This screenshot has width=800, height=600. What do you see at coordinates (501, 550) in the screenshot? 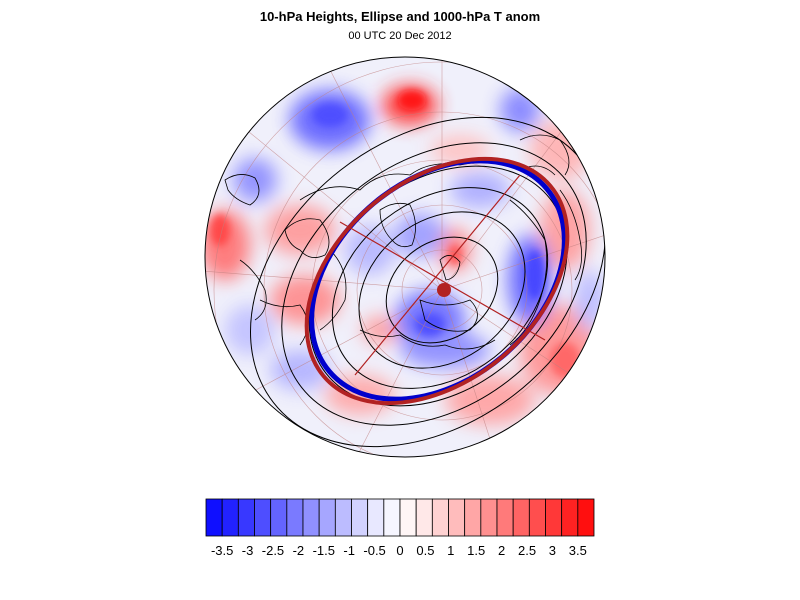
I see `colorbar-tick-label: 2` at bounding box center [501, 550].